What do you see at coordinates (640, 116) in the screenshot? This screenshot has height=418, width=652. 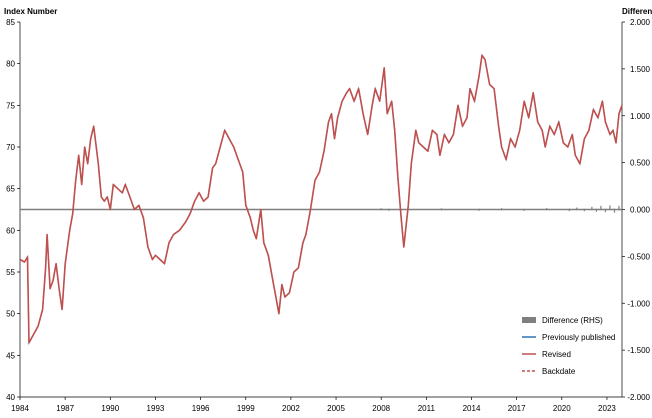 I see `right-tick-label: 1.000` at bounding box center [640, 116].